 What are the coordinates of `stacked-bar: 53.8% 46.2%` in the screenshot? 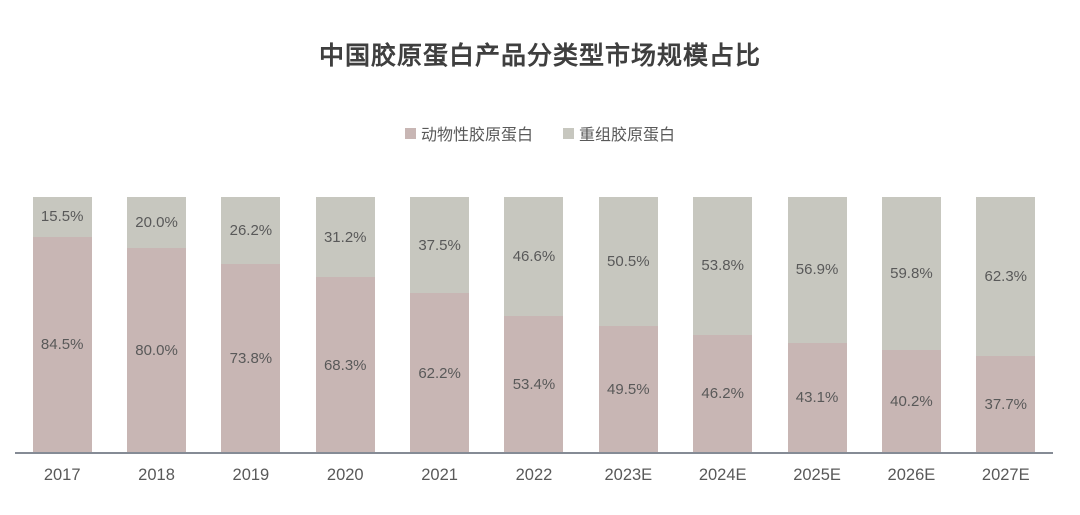 It's located at (723, 325).